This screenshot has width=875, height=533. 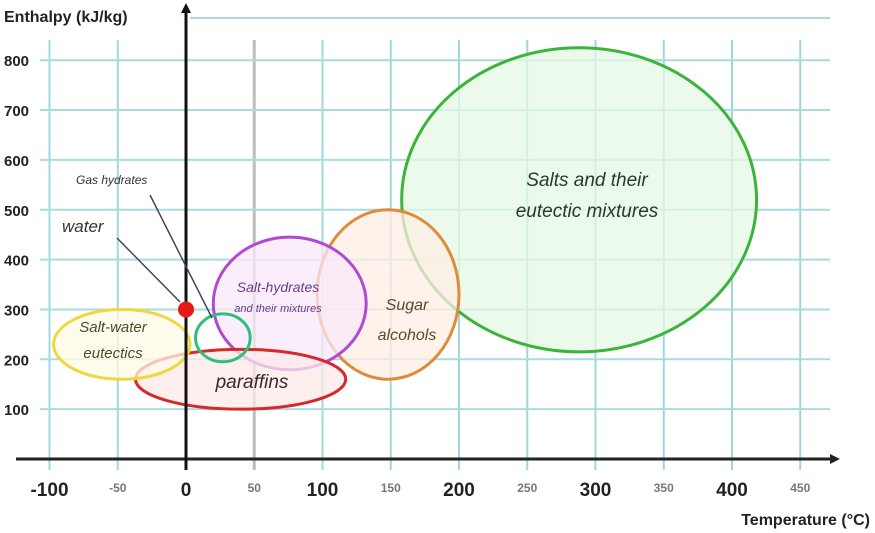 What do you see at coordinates (16, 161) in the screenshot?
I see `y-tick-label: 600` at bounding box center [16, 161].